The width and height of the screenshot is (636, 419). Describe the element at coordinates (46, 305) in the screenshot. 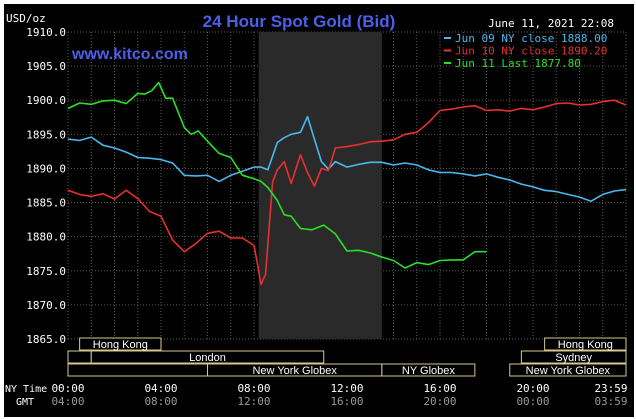

I see `y-tick-label: 1870.0` at that location.